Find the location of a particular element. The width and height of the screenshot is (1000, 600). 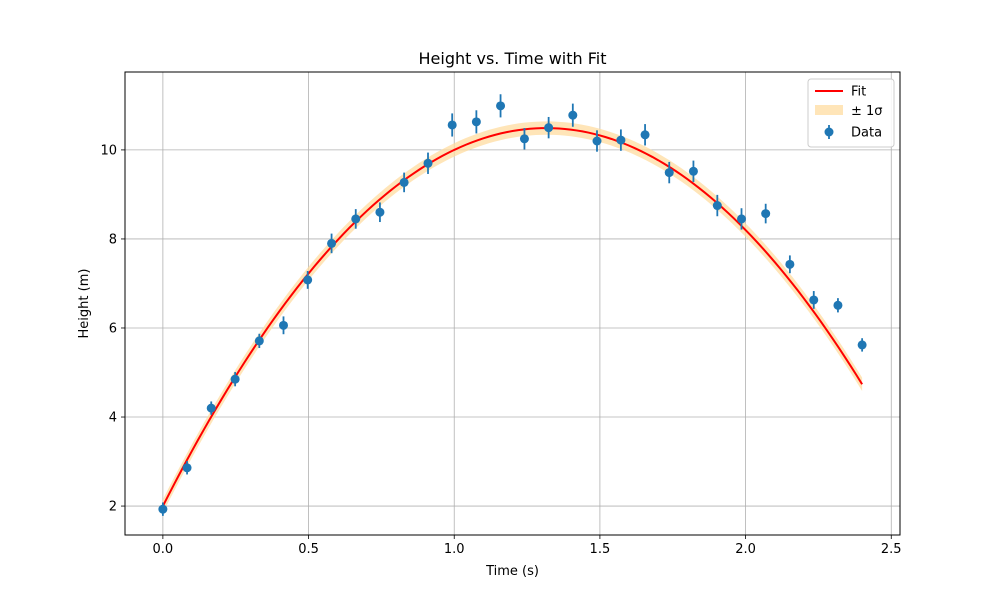

y-tick-label: 6 is located at coordinates (113, 328).